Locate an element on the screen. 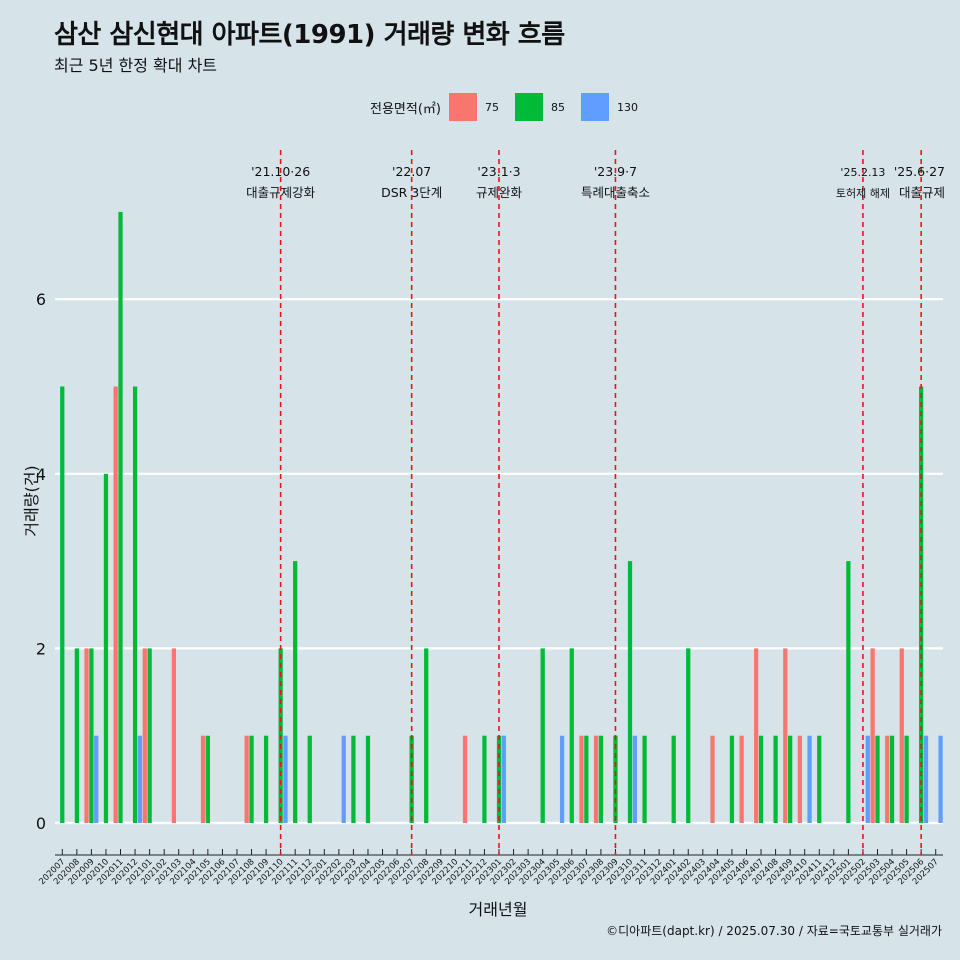  event-date-label: '25.2.13 is located at coordinates (862, 172).